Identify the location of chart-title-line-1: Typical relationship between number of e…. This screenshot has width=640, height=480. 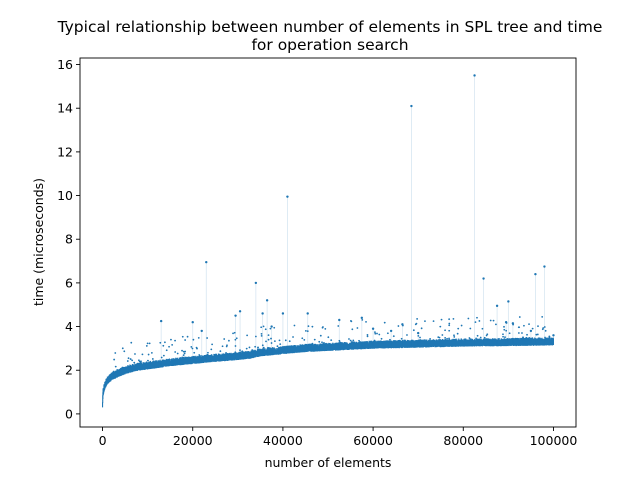
(330, 27).